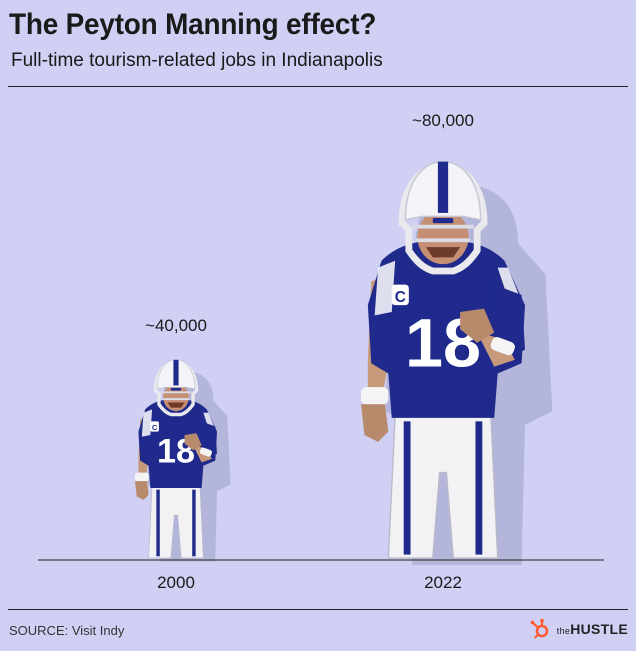 The image size is (636, 651). I want to click on category-label-2022: 2022, so click(443, 582).